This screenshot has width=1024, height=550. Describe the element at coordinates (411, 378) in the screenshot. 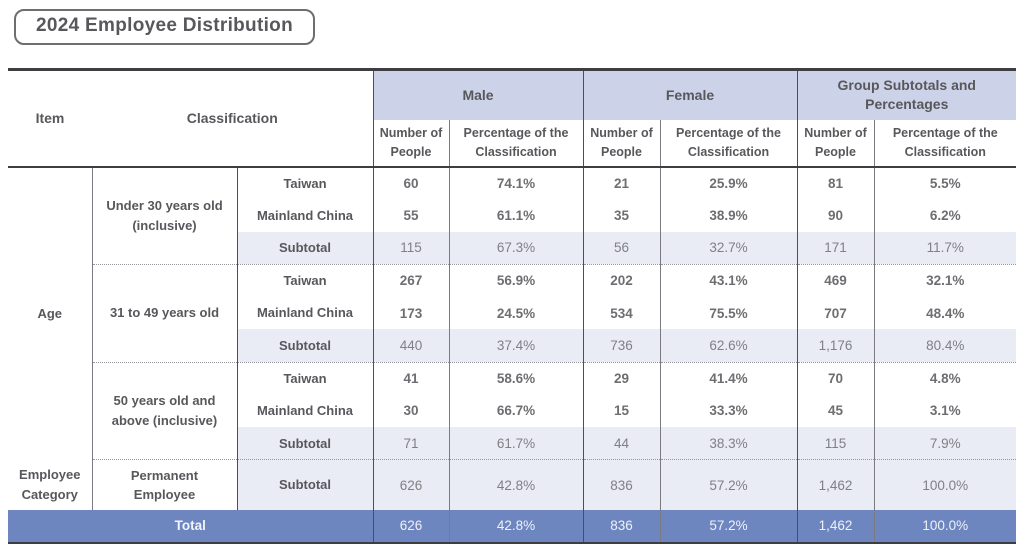

I see `cell-value: 41` at that location.